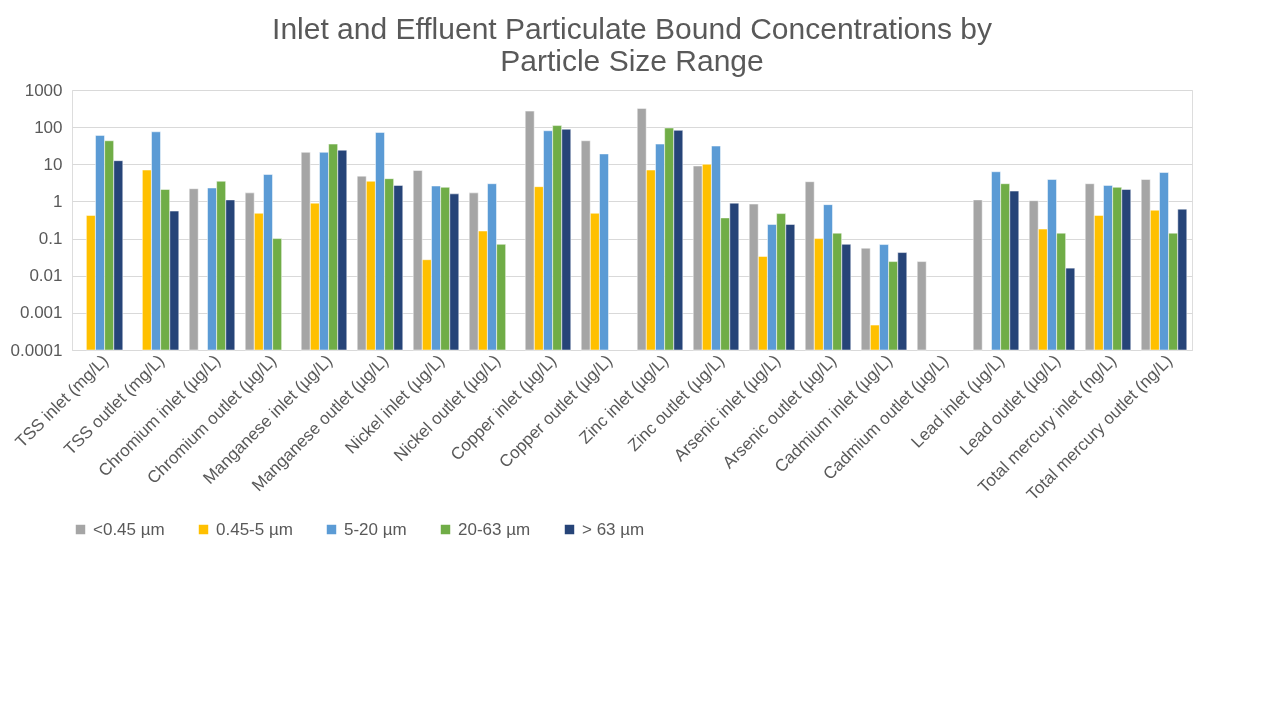 The image size is (1265, 707). Describe the element at coordinates (494, 529) in the screenshot. I see `legend-label: 20-63 µm` at that location.